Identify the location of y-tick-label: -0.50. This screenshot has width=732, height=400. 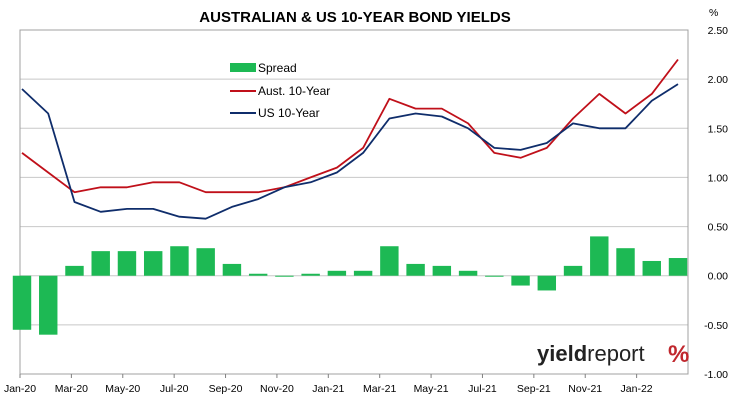
(716, 326).